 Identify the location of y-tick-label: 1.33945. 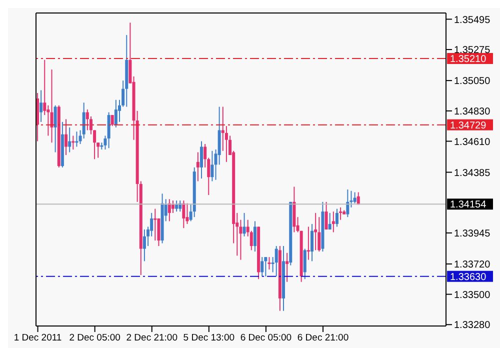
(472, 234).